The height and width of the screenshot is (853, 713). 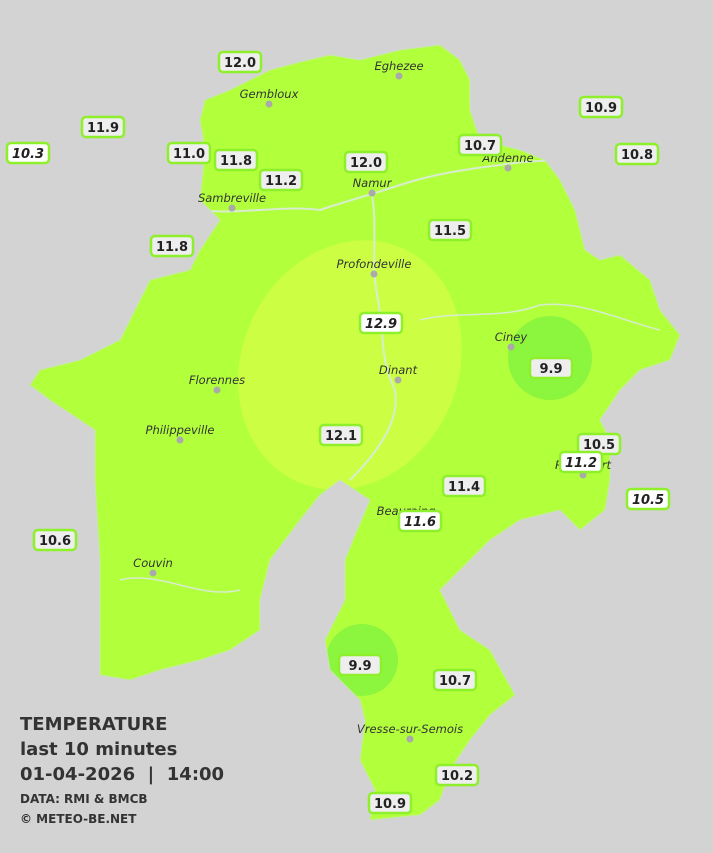 I want to click on warm-zone, so click(x=350, y=365).